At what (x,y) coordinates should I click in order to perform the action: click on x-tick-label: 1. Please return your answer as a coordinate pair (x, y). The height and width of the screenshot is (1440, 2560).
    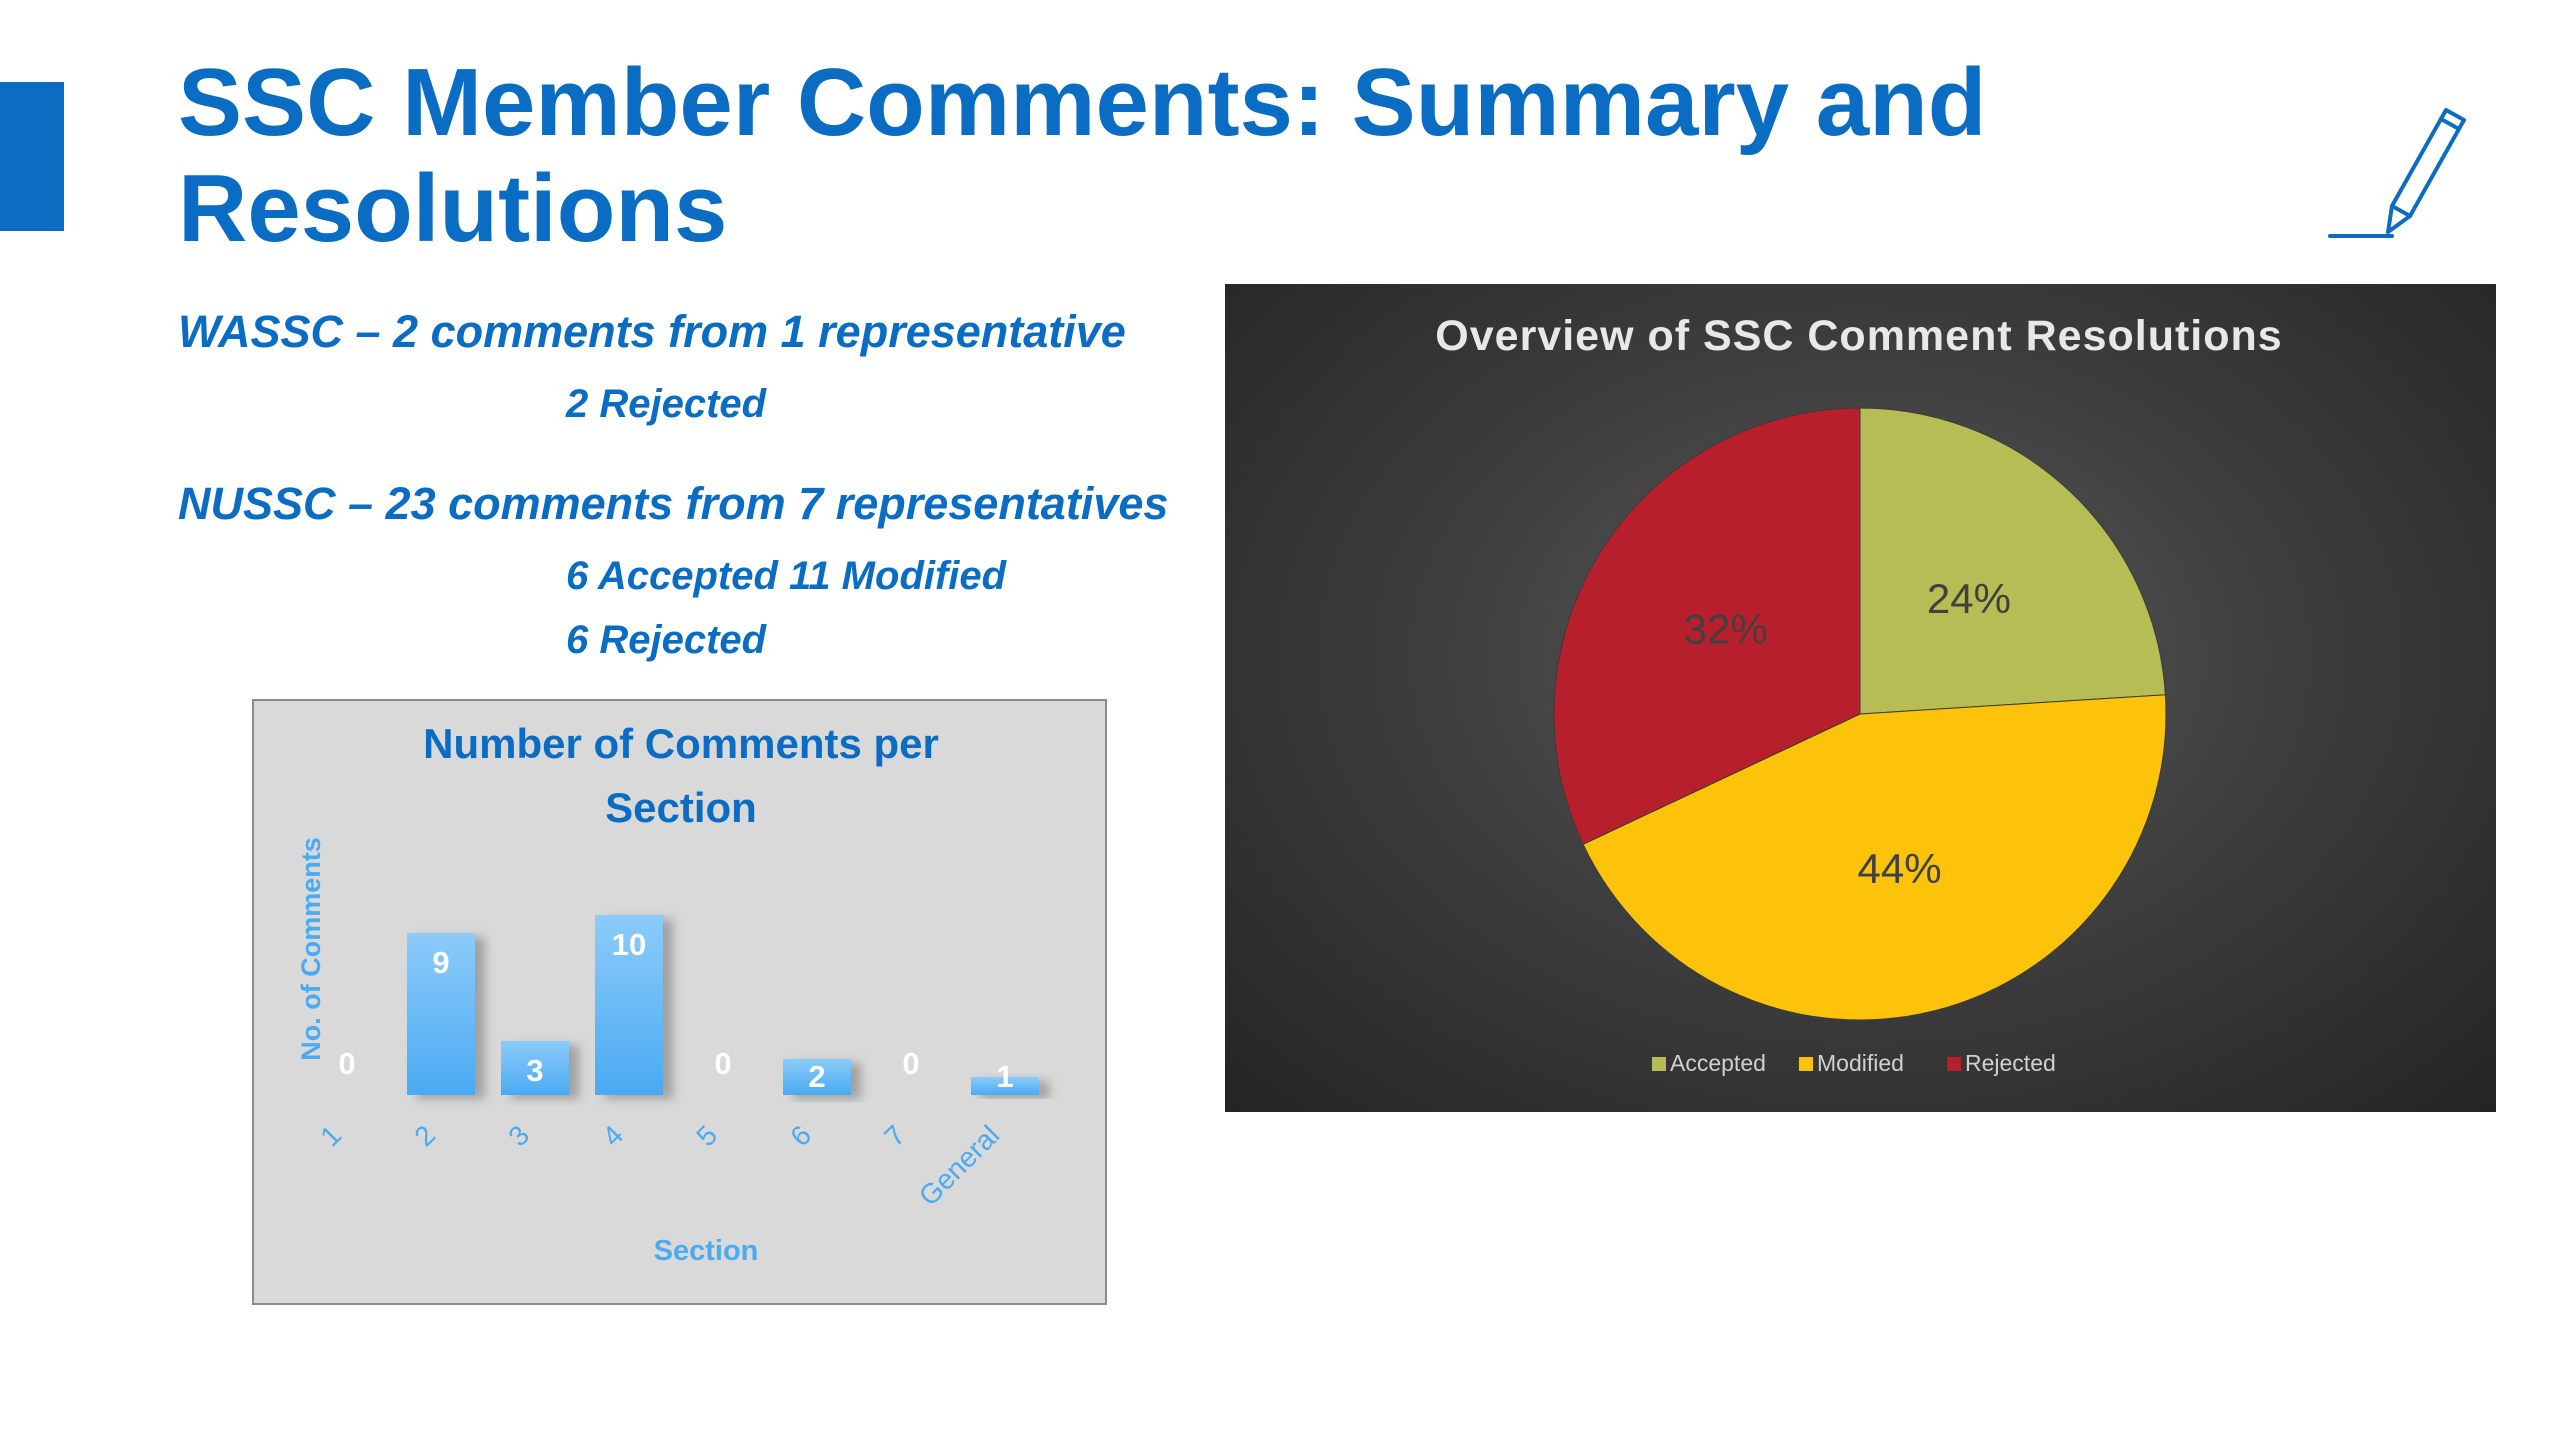
    Looking at the image, I should click on (330, 1135).